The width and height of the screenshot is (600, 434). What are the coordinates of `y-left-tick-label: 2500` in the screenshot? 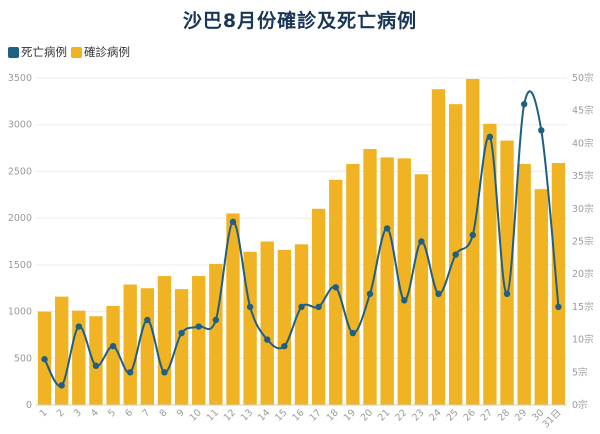 It's located at (20, 171).